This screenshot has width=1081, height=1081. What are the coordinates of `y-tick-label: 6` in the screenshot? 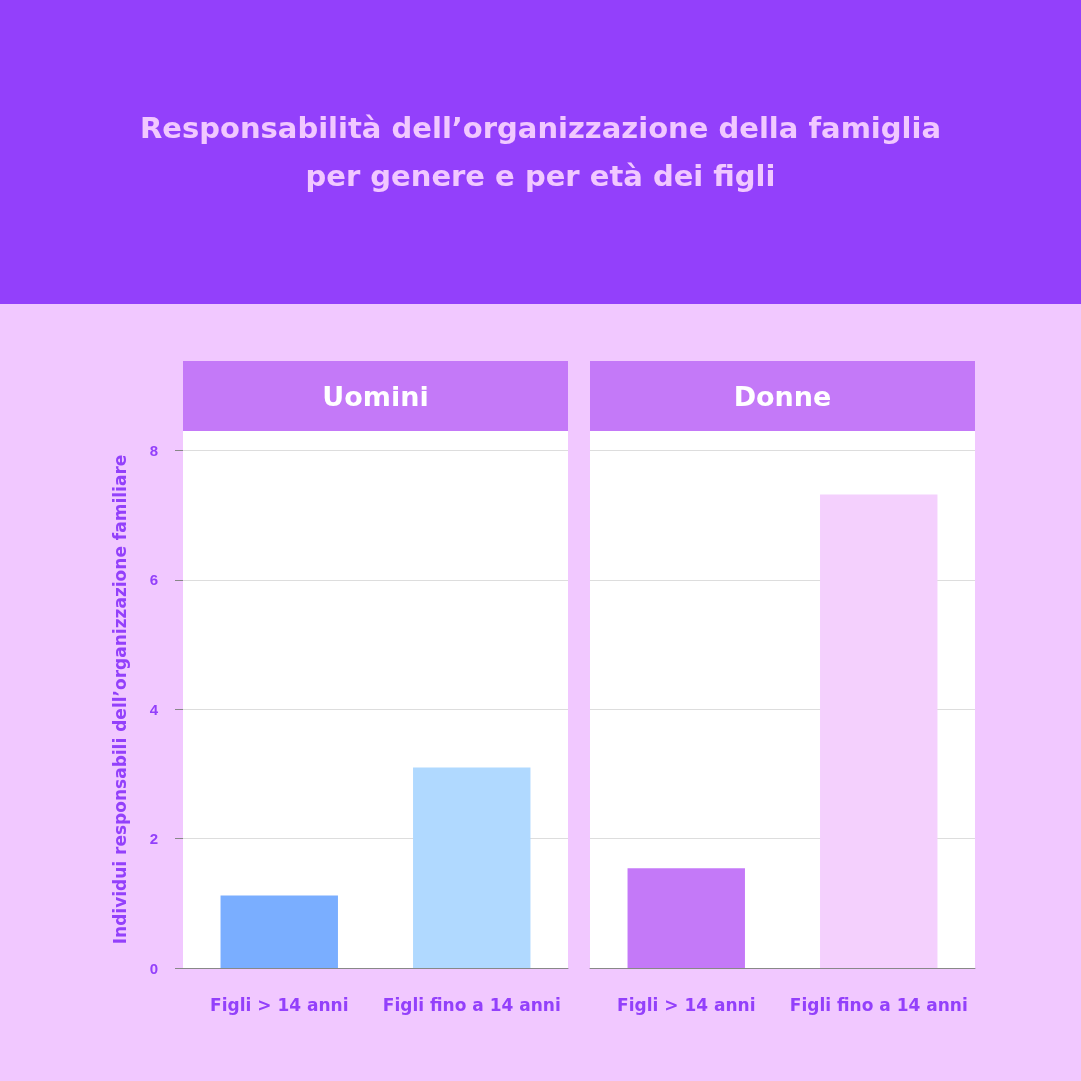 It's located at (153, 580).